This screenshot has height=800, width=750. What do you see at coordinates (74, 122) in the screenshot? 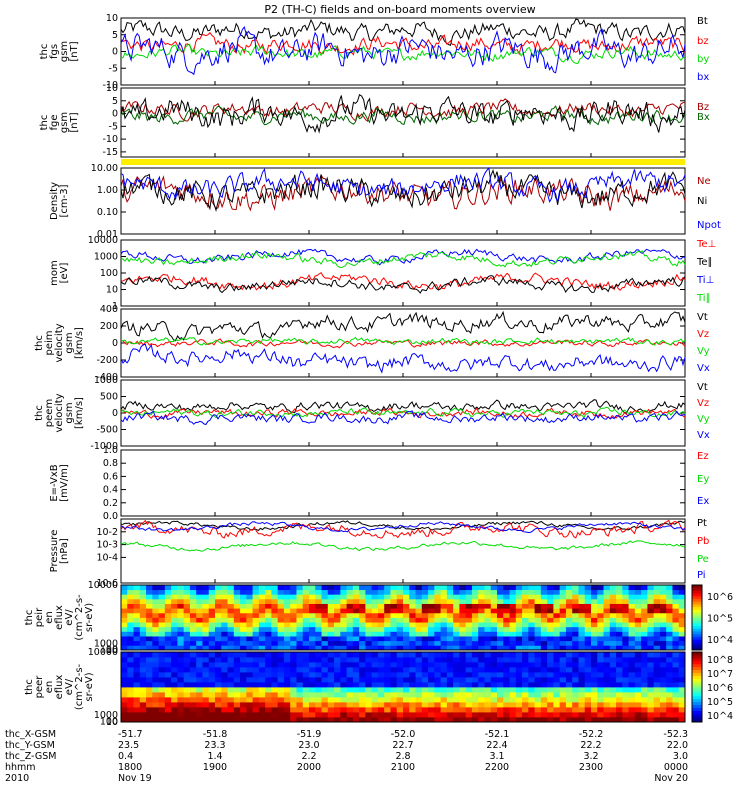
I see `y-axis-label: [nT]` at bounding box center [74, 122].